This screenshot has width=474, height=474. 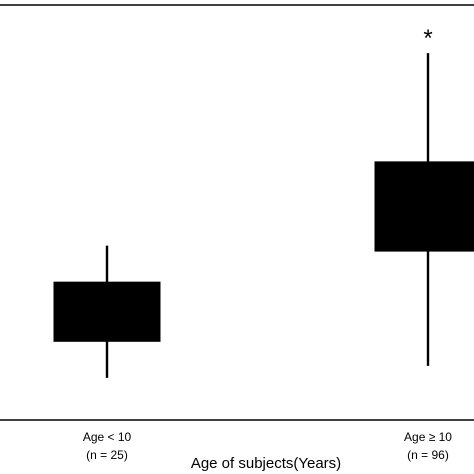 I want to click on x-axis-title: Age of subjects(Years), so click(x=266, y=463).